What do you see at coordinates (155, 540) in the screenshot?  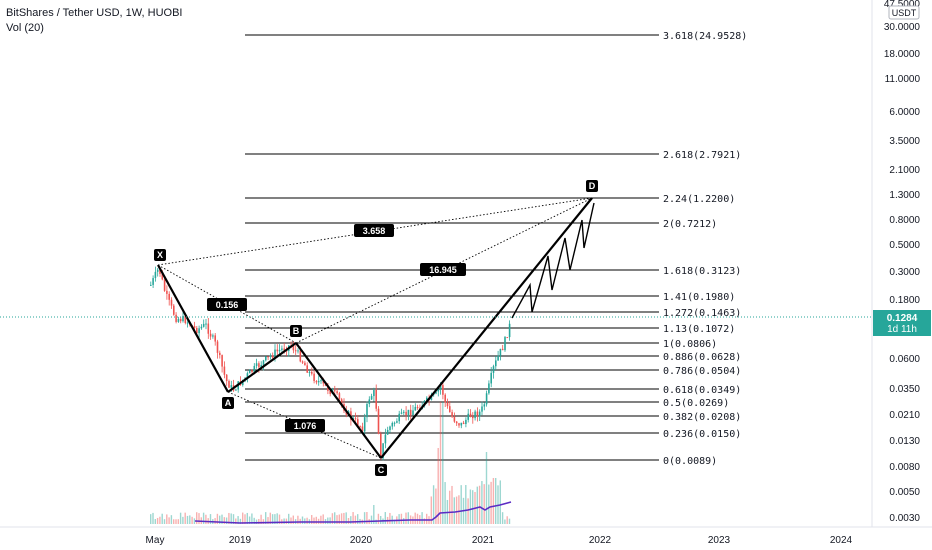 I see `time-tick-label: May` at bounding box center [155, 540].